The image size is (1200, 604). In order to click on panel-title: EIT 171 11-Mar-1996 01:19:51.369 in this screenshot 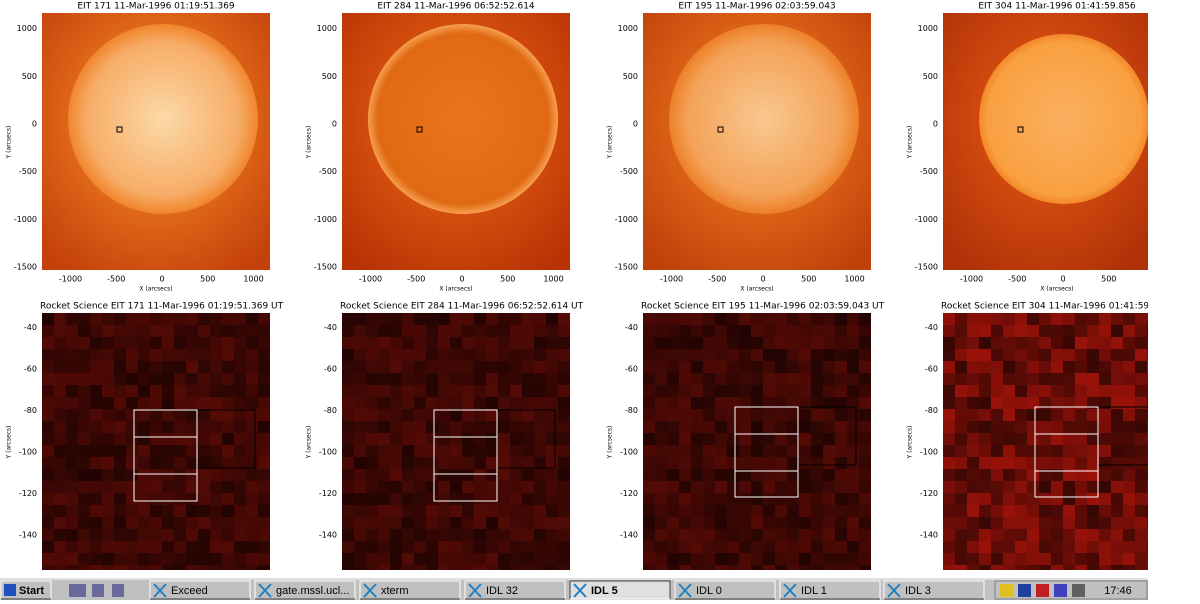, I will do `click(156, 7)`.